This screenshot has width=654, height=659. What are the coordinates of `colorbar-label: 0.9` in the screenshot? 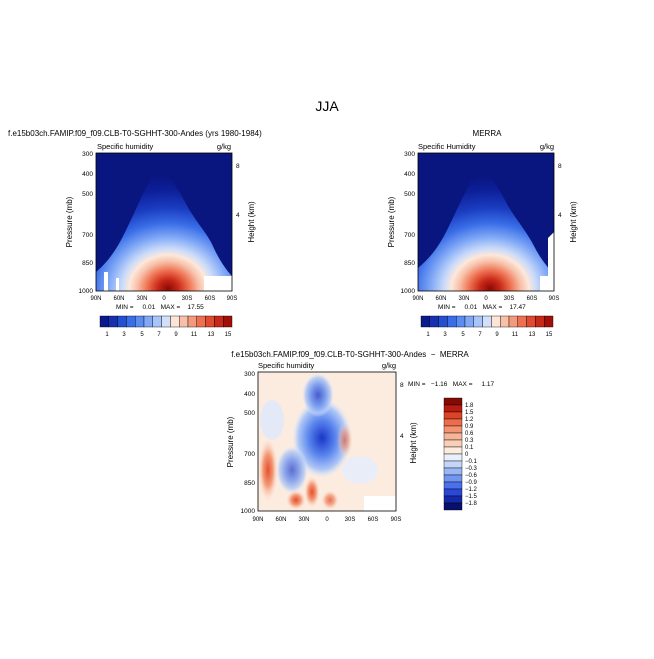 It's located at (469, 427).